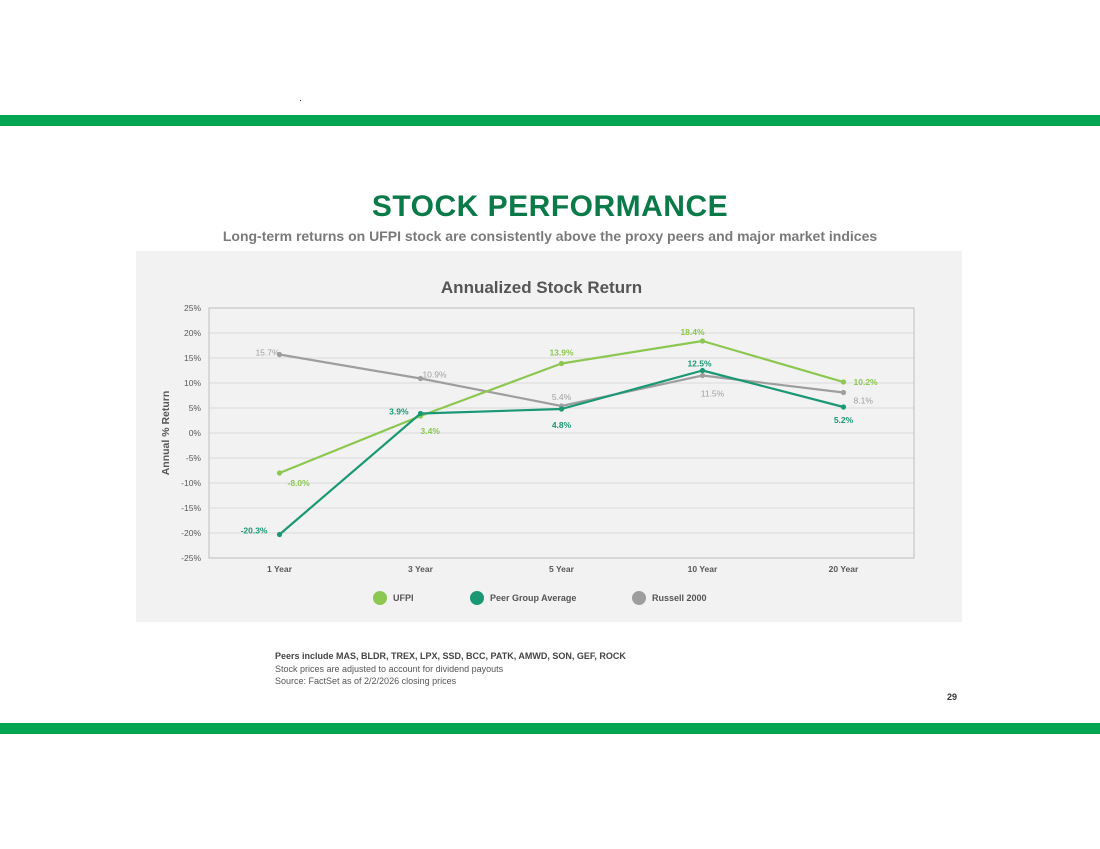 The image size is (1100, 849). What do you see at coordinates (191, 533) in the screenshot?
I see `y-tick-label: -20%` at bounding box center [191, 533].